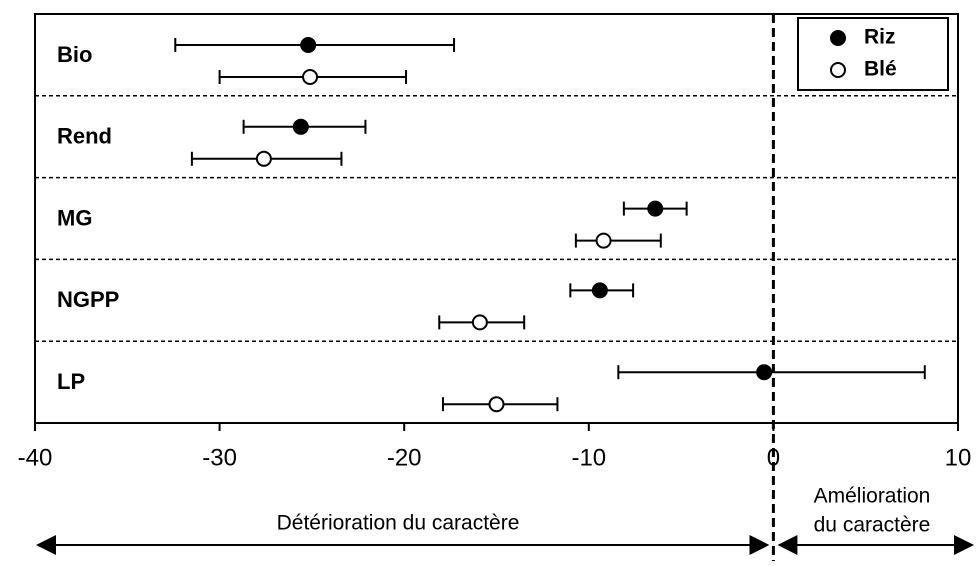  Describe the element at coordinates (872, 496) in the screenshot. I see `annotation-right: Amélioration` at that location.